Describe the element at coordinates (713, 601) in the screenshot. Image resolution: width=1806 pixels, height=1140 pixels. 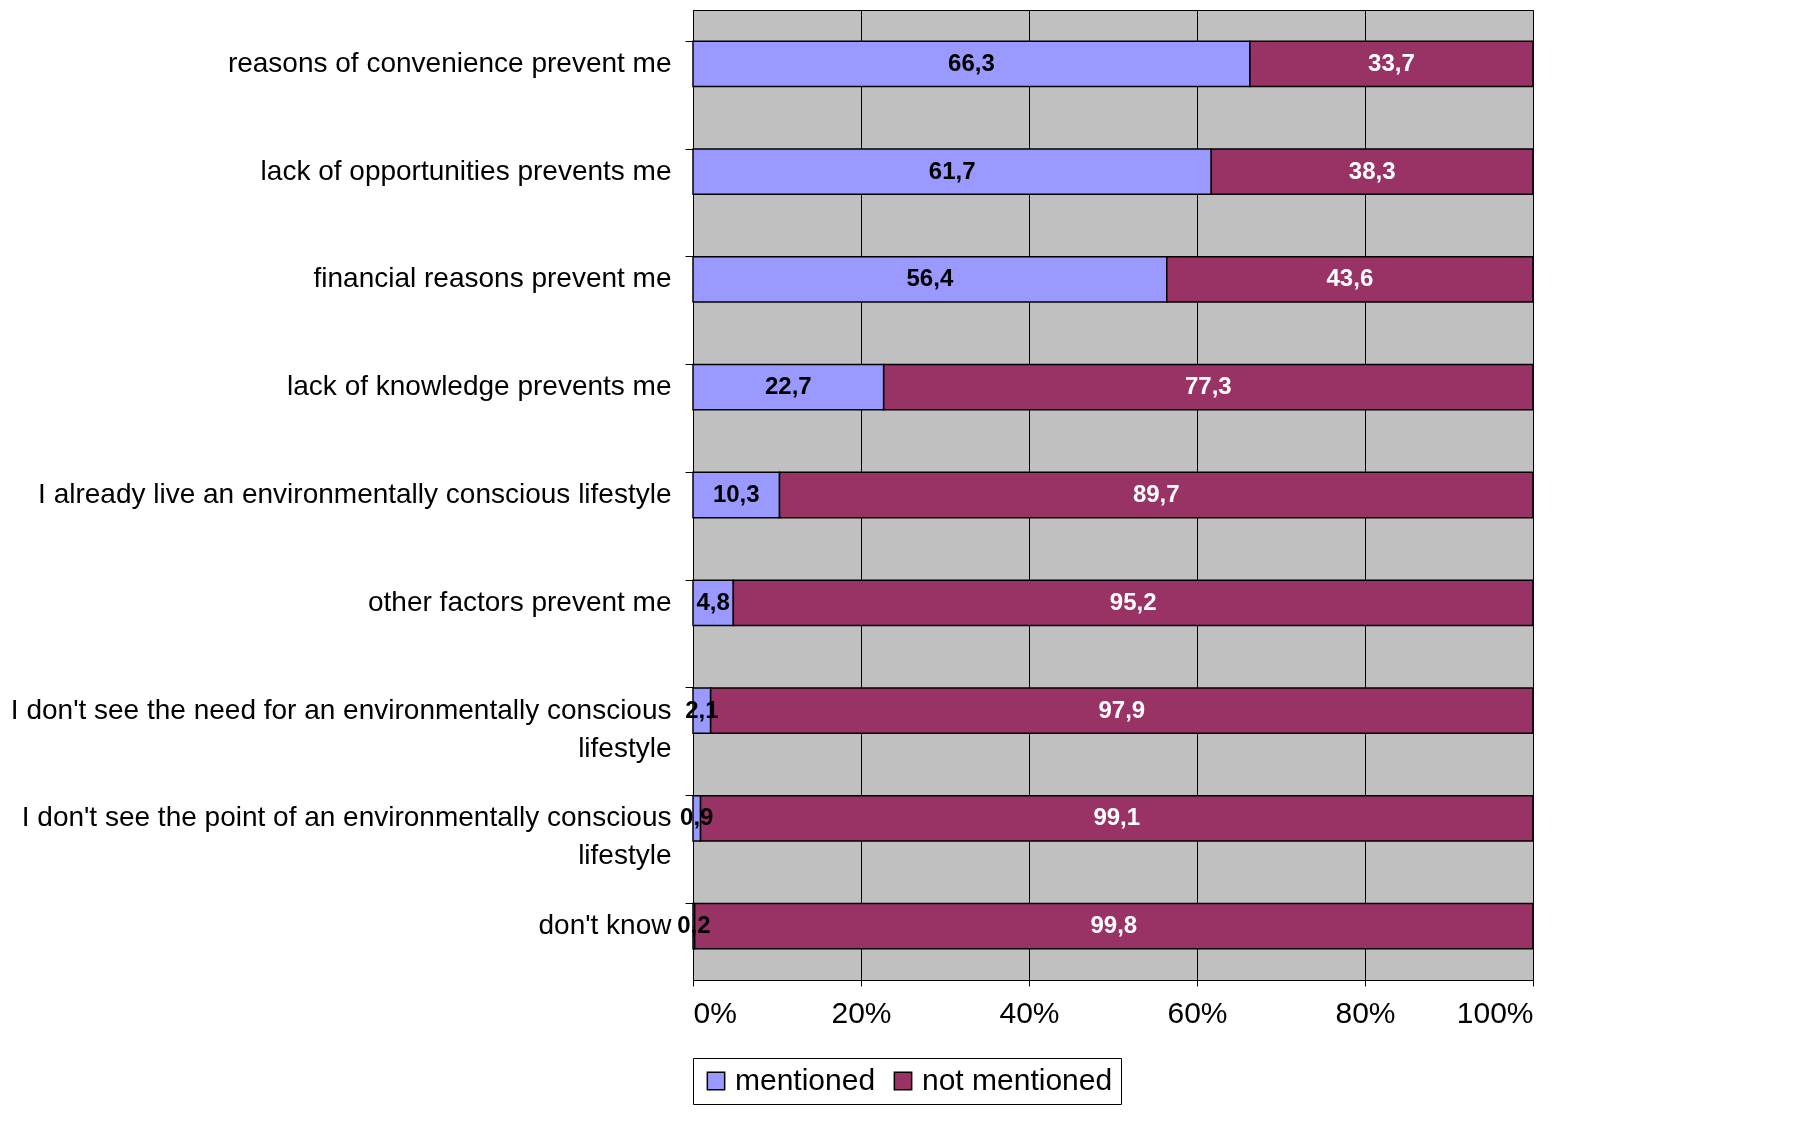
I see `data-label: 4,8` at that location.